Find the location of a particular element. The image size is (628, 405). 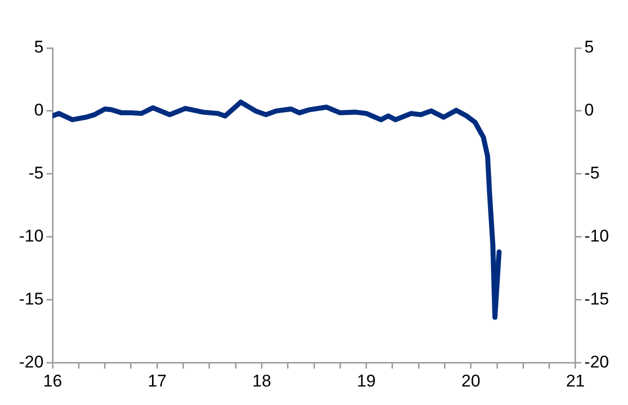

y2-tick-label: -15 is located at coordinates (597, 298).